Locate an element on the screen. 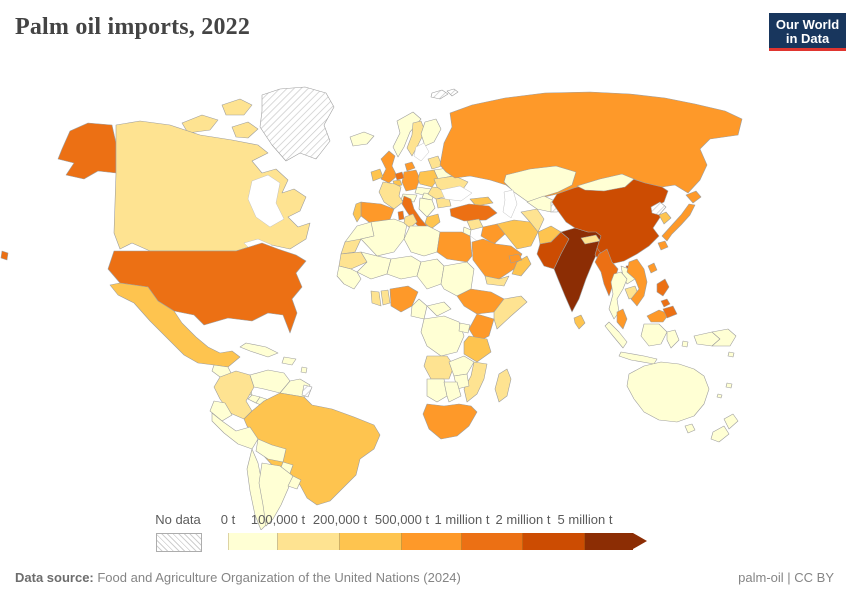 This screenshot has width=850, height=600. owid-logo: Our World in Data is located at coordinates (807, 32).